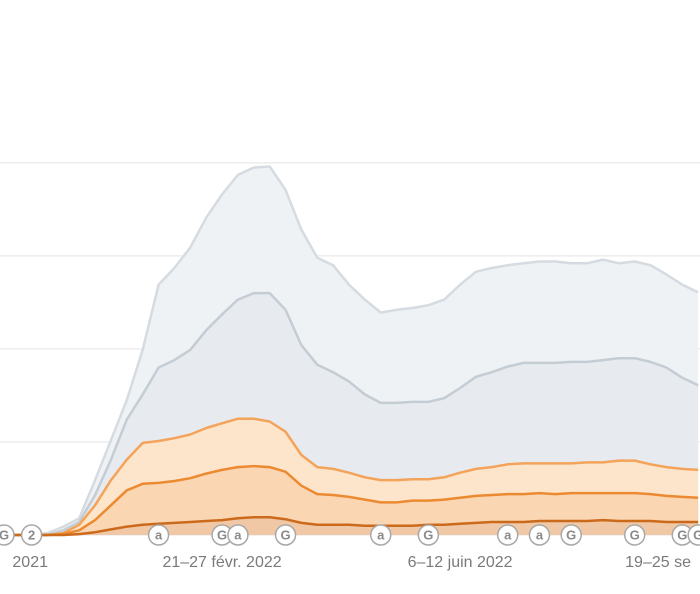  What do you see at coordinates (460, 562) in the screenshot?
I see `x-tick-label: 6–12 juin 2022` at bounding box center [460, 562].